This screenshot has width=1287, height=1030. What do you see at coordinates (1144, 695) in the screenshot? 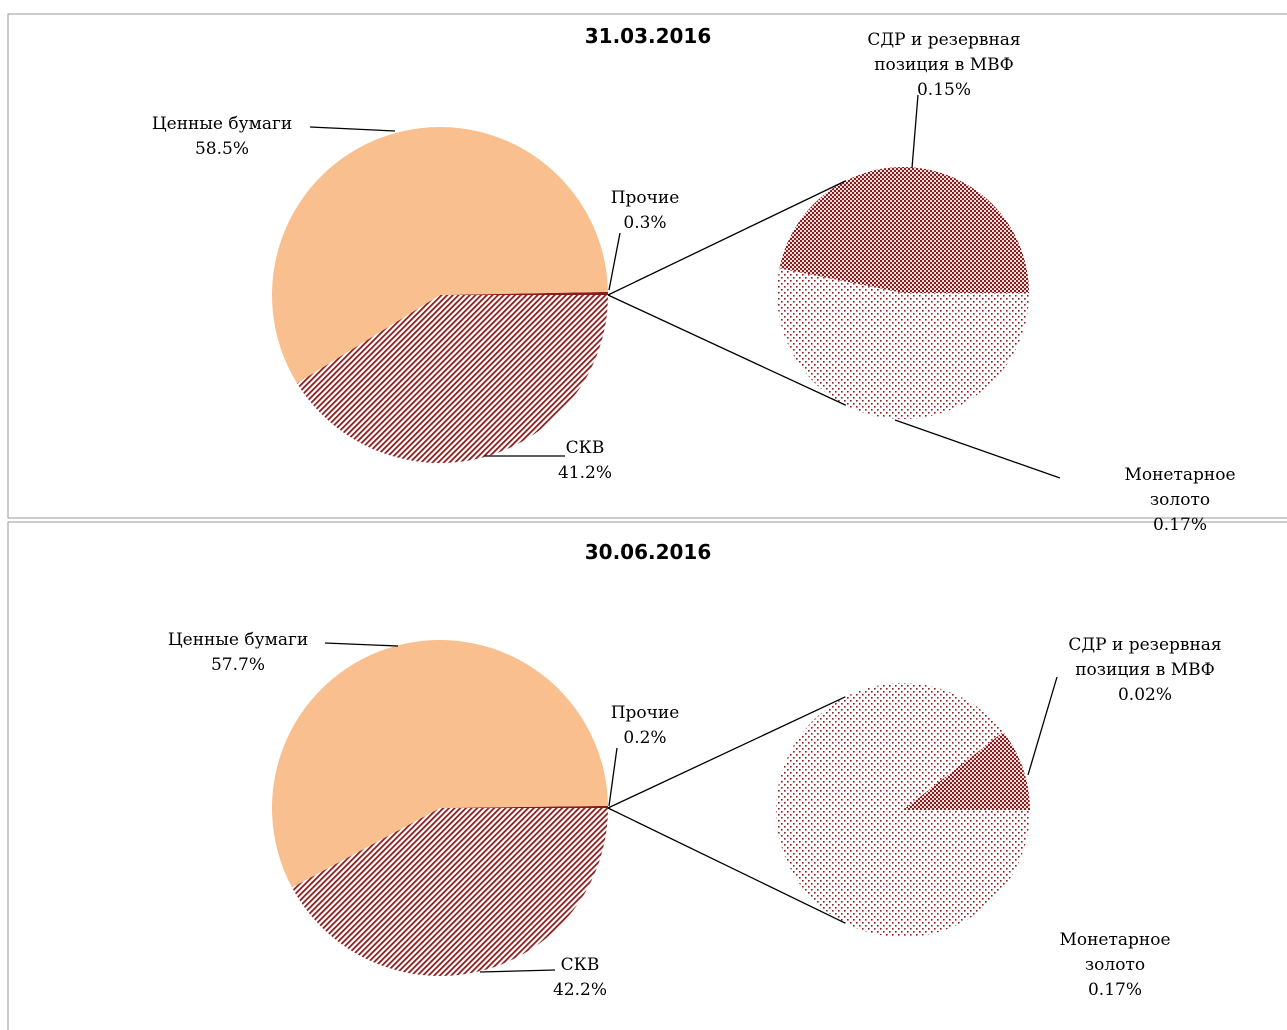
I see `label-value: 0.02%` at bounding box center [1144, 695].